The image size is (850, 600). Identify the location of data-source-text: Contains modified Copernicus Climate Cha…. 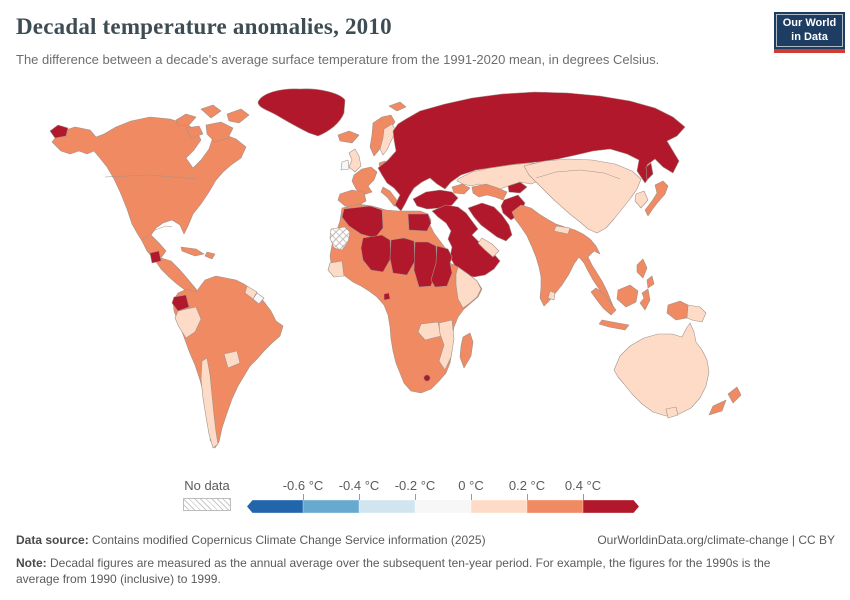
(287, 540).